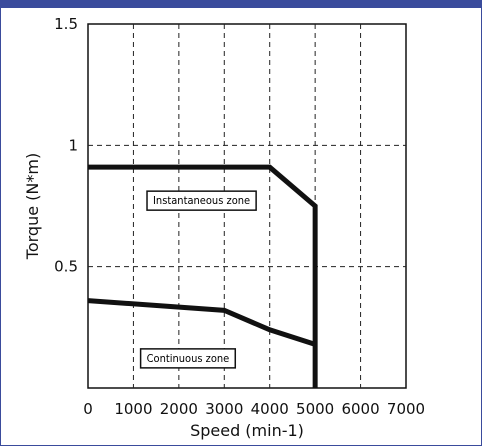 The image size is (482, 446). I want to click on y-tick-label: 1, so click(73, 145).